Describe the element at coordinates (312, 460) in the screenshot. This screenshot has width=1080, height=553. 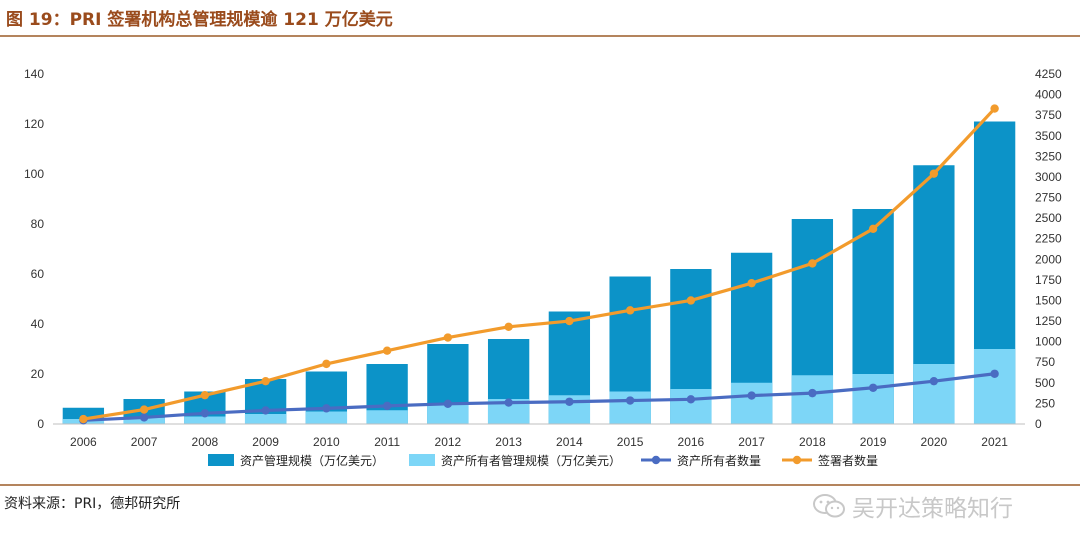
I see `legend-label: 资产管理规模（万亿美元）` at that location.